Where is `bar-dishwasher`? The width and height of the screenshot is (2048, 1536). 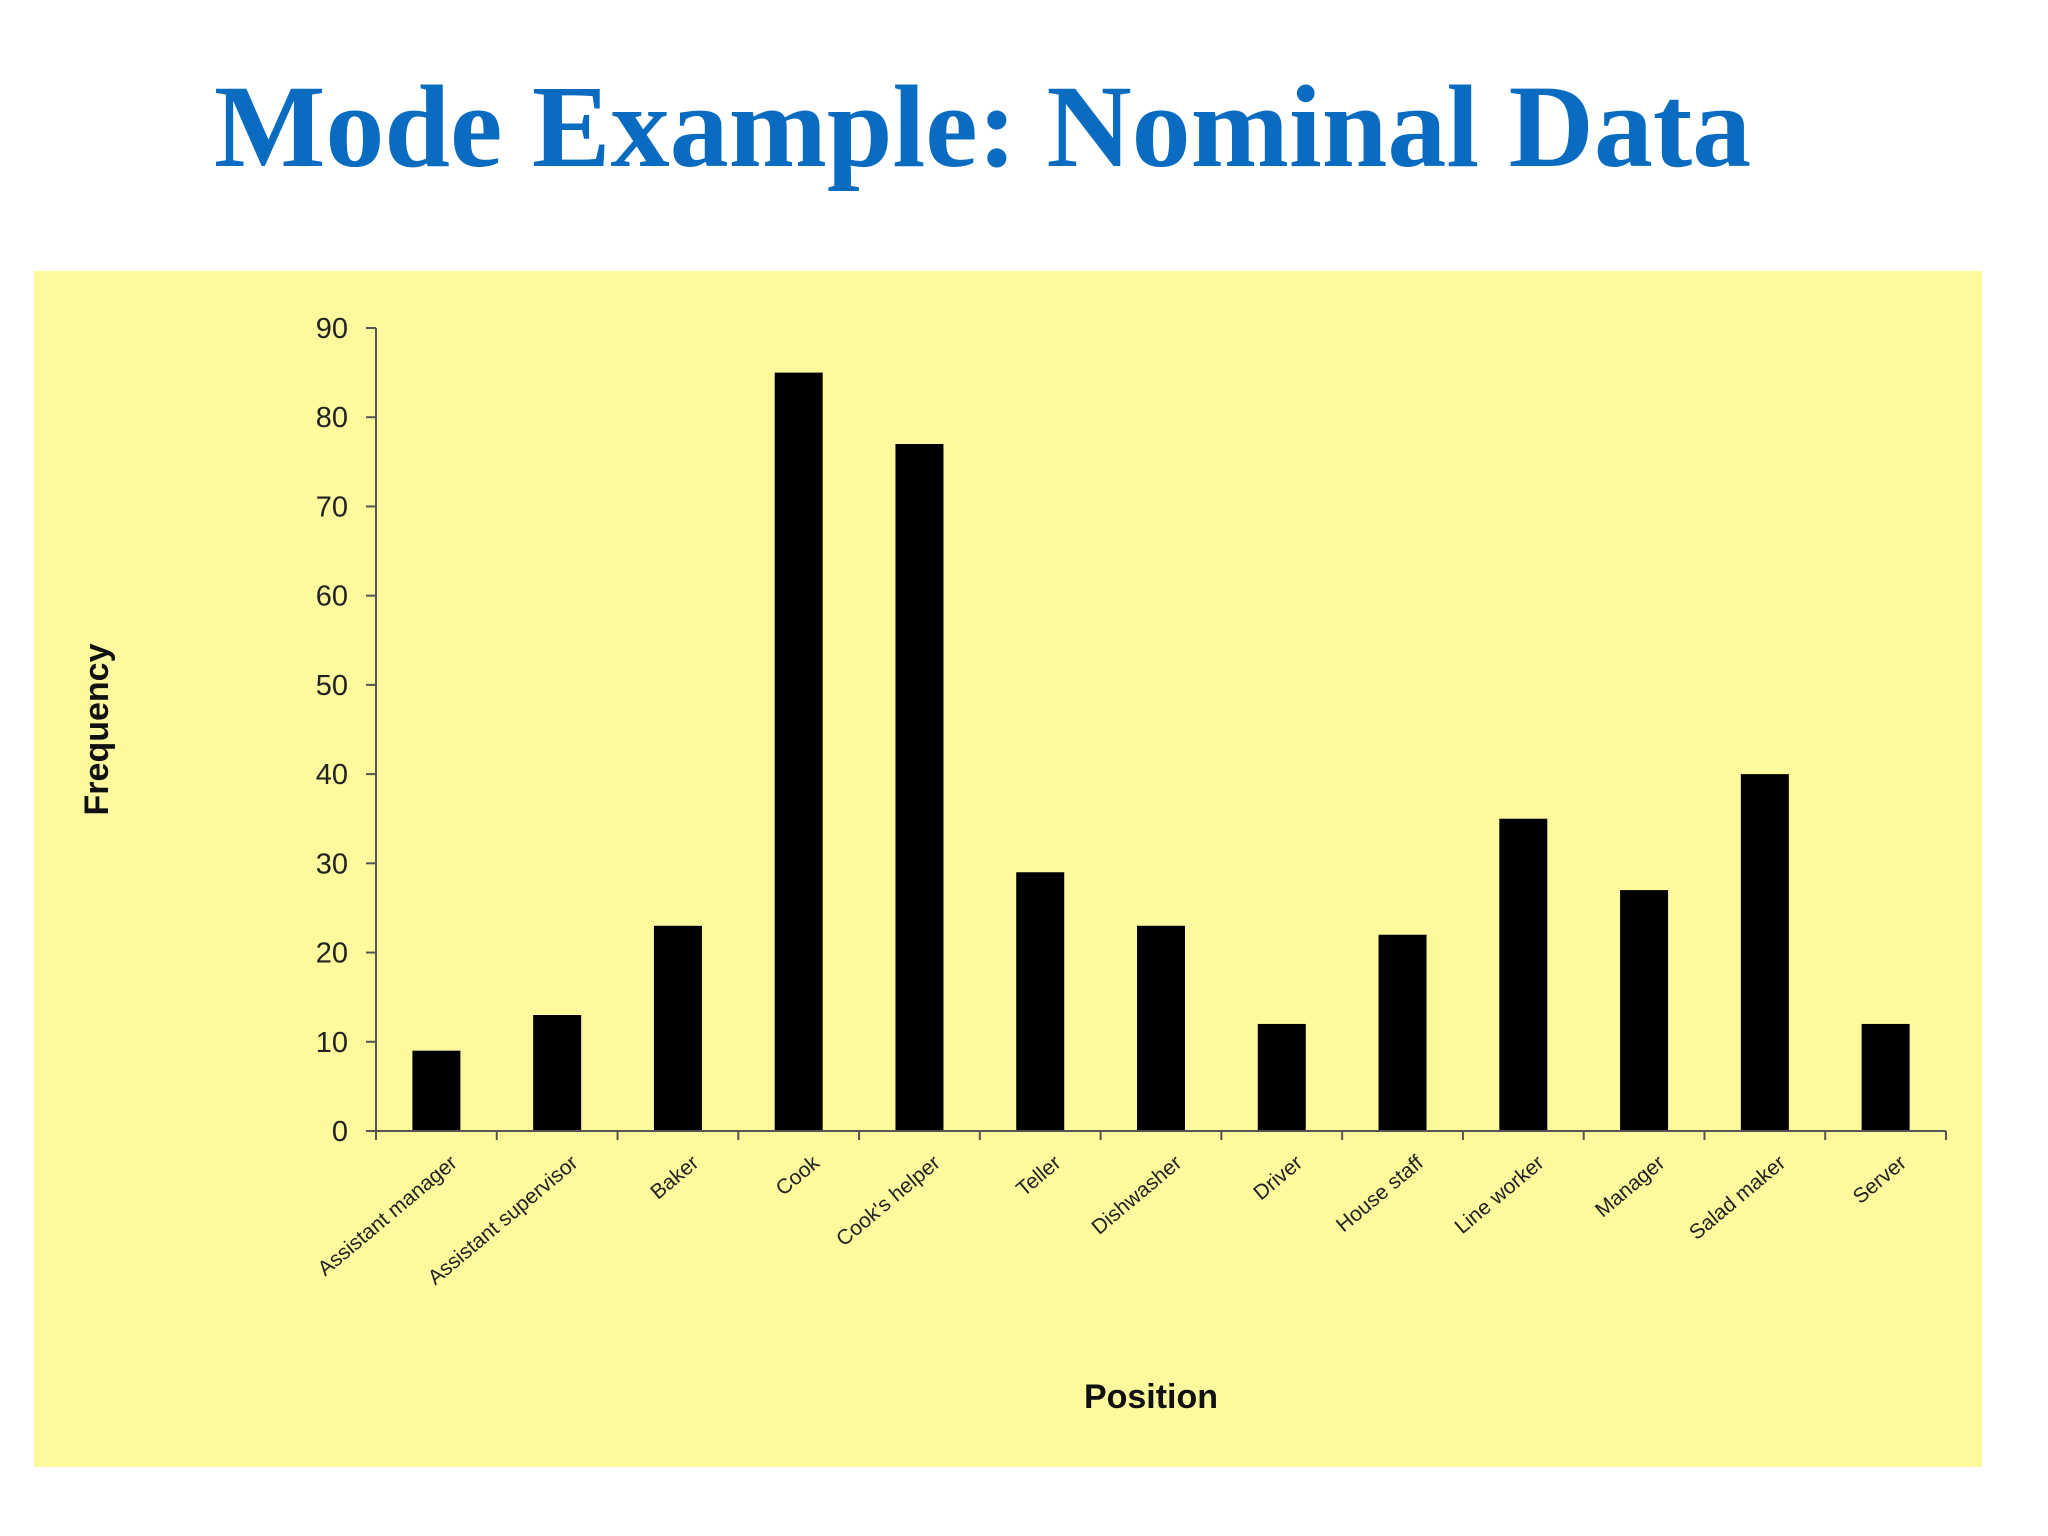
bar-dishwasher is located at coordinates (1161, 1028).